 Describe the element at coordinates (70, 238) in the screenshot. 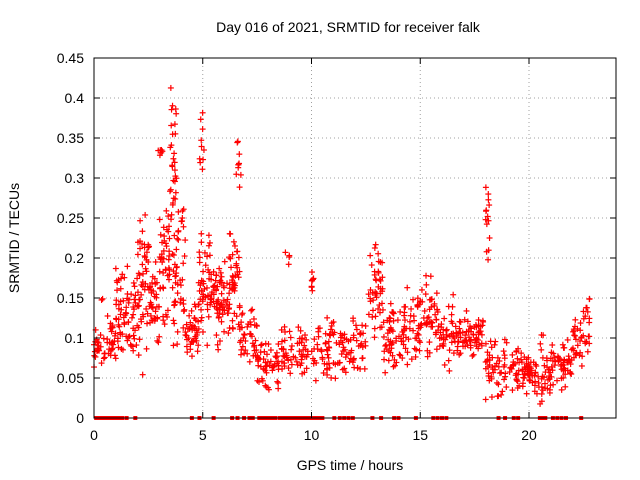

I see `y-tick-labels: 0 0.05 0.1 0.15 0.2 0.25 0.3 0.35 0.4 0.45` at that location.